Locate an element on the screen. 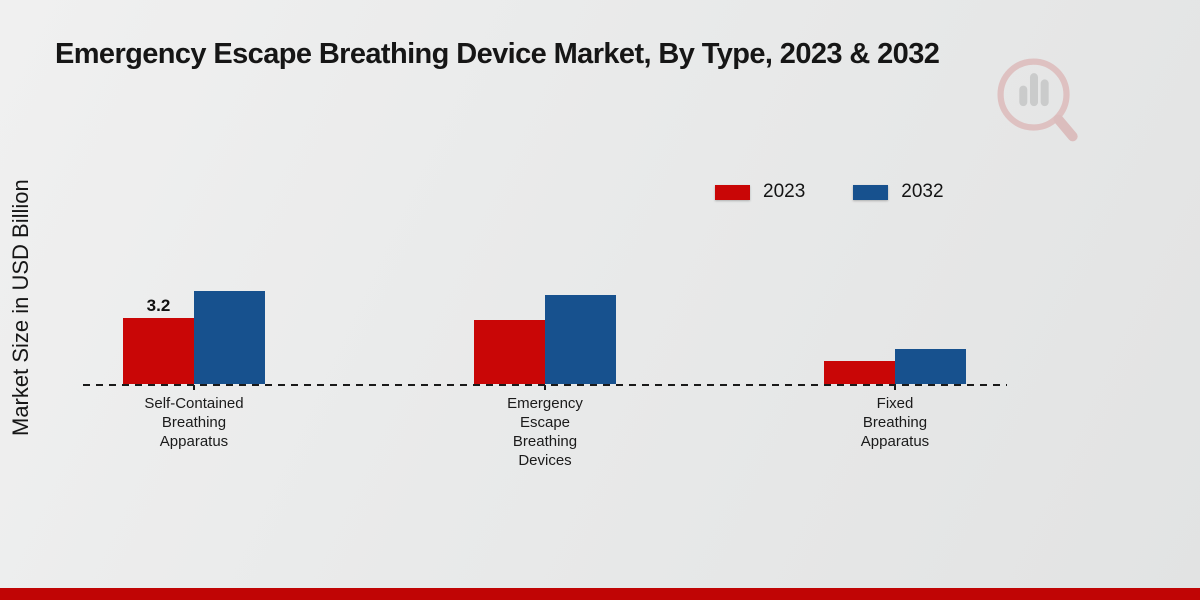 This screenshot has width=1200, height=600. category-label-2: Emergency Escape Breathing Devices is located at coordinates (545, 432).